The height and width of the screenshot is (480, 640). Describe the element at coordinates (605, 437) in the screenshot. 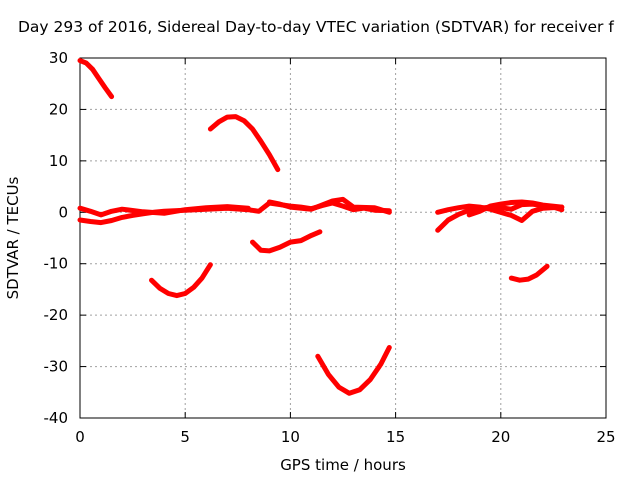

I see `x-tick-label: 25` at that location.